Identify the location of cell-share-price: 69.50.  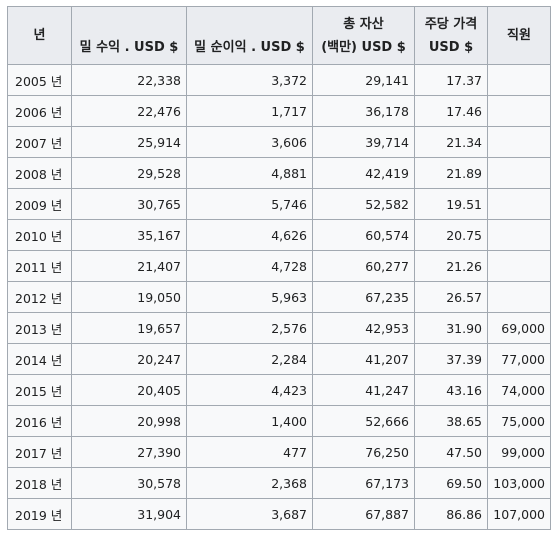
(451, 483).